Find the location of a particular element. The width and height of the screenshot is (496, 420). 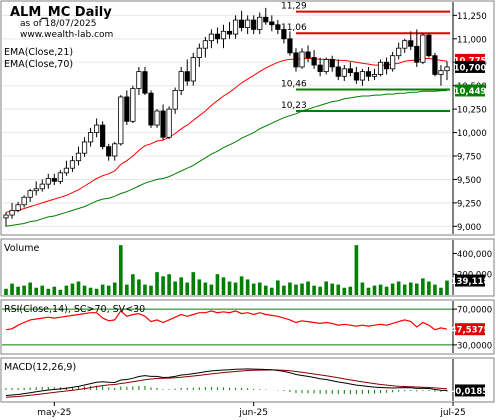

price-tag-label: 10,700 is located at coordinates (470, 68).